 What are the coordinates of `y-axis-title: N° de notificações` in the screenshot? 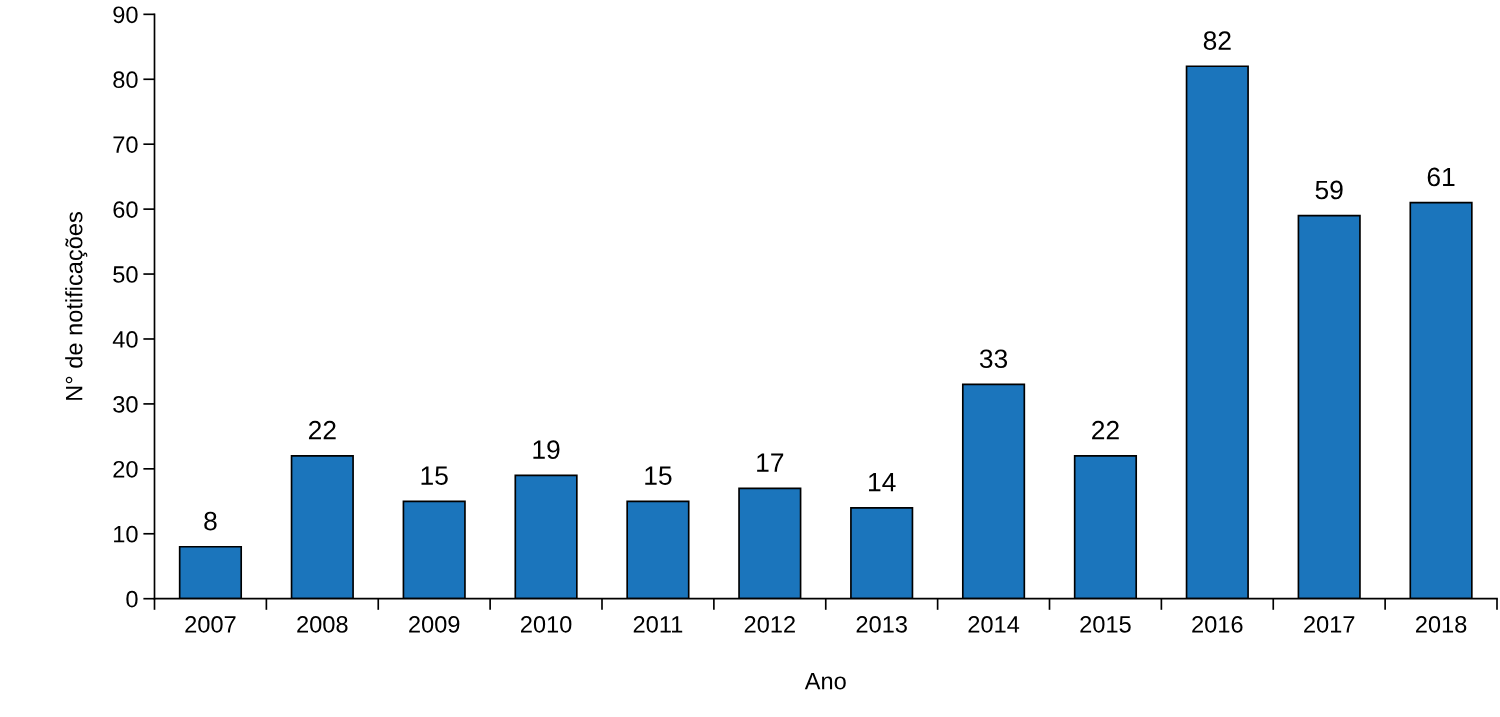 It's located at (76, 306).